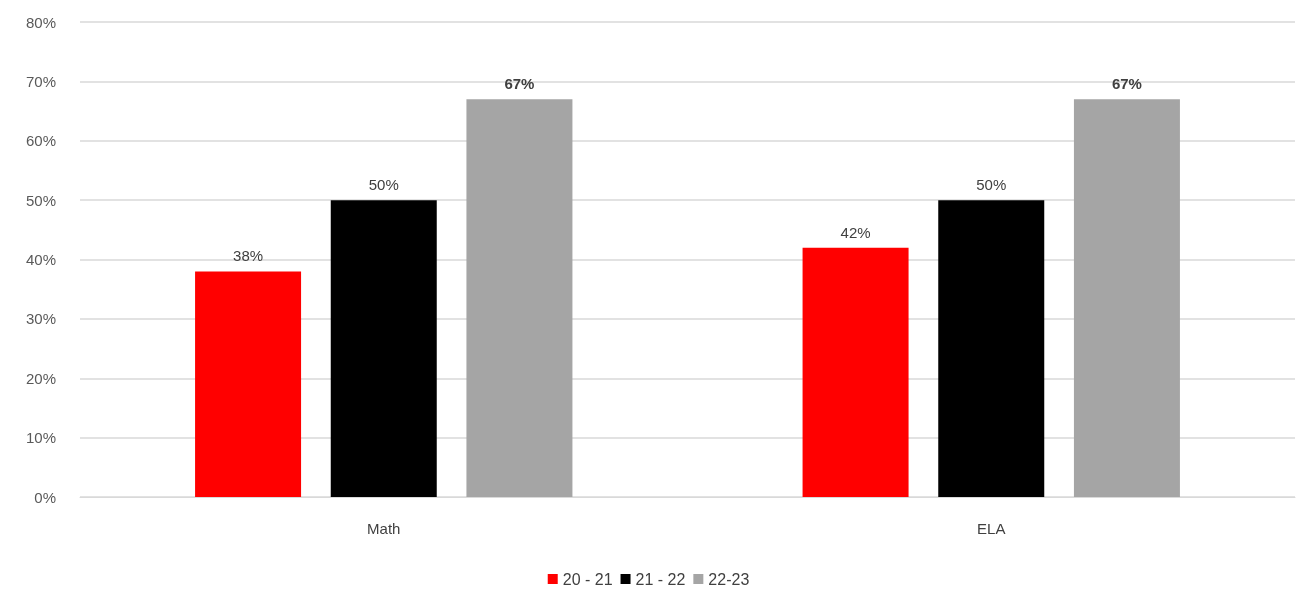 This screenshot has height=594, width=1297. Describe the element at coordinates (40, 259) in the screenshot. I see `y-tick-label: 40%` at that location.